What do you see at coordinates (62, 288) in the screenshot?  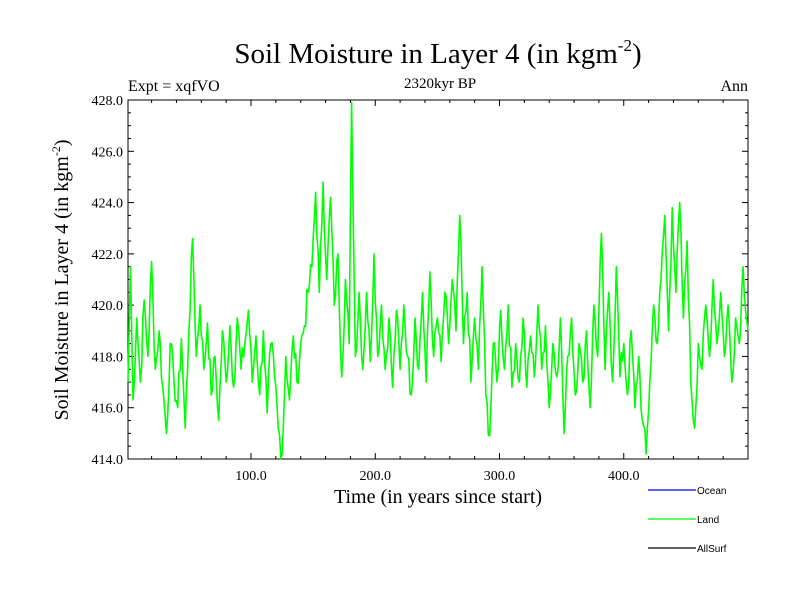 I see `y-axis-label-text: Soil Moisture in Layer 4 (in kgm` at bounding box center [62, 288].